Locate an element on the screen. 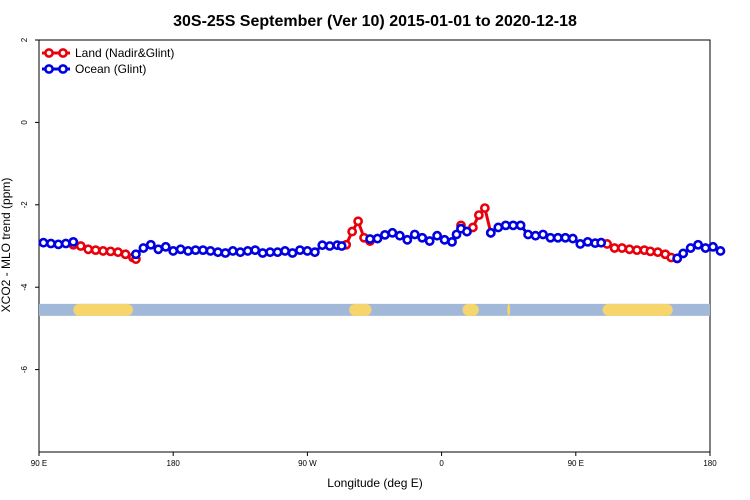 This screenshot has width=750, height=500. ocean-strip is located at coordinates (374, 309).